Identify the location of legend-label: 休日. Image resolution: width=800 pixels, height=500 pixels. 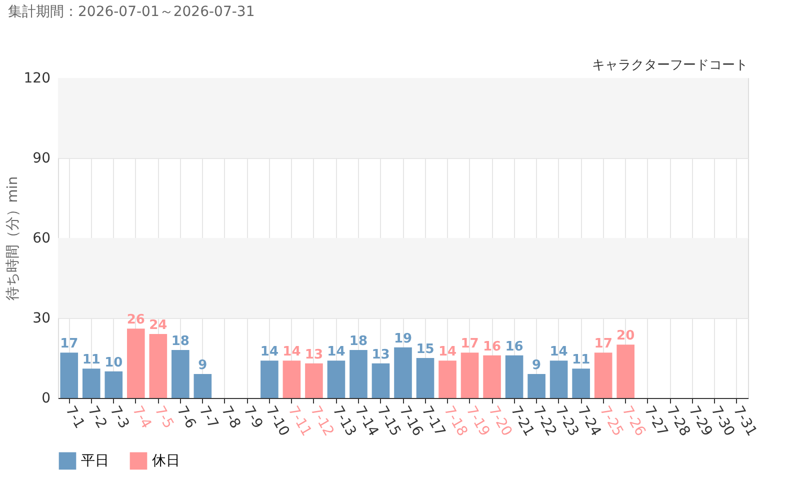
(166, 460).